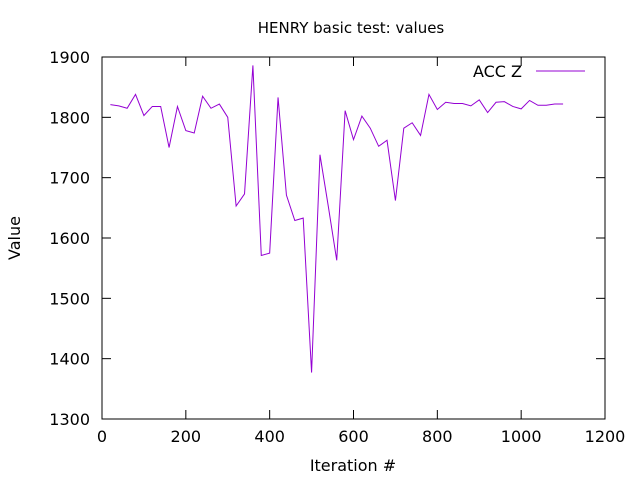 This screenshot has height=480, width=640. What do you see at coordinates (521, 436) in the screenshot?
I see `x-tick-label: 1000` at bounding box center [521, 436].